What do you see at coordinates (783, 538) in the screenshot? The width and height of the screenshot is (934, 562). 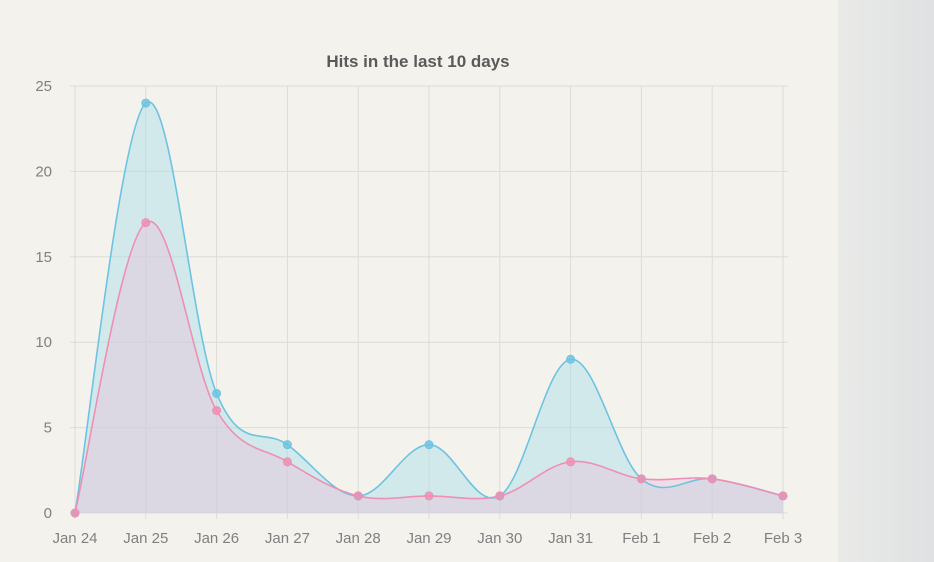 I see `x-tick-label: Feb 3` at bounding box center [783, 538].